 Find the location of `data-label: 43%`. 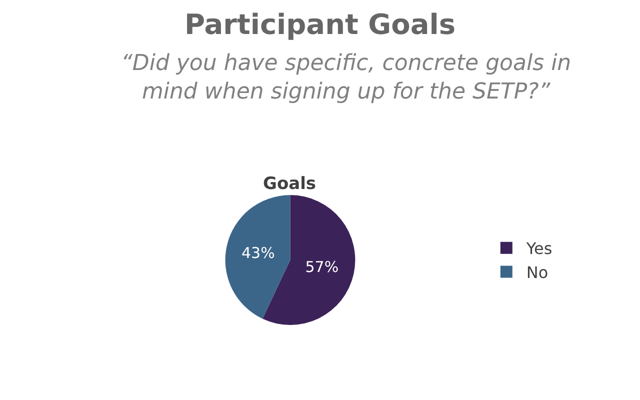

data-label: 43% is located at coordinates (258, 253).